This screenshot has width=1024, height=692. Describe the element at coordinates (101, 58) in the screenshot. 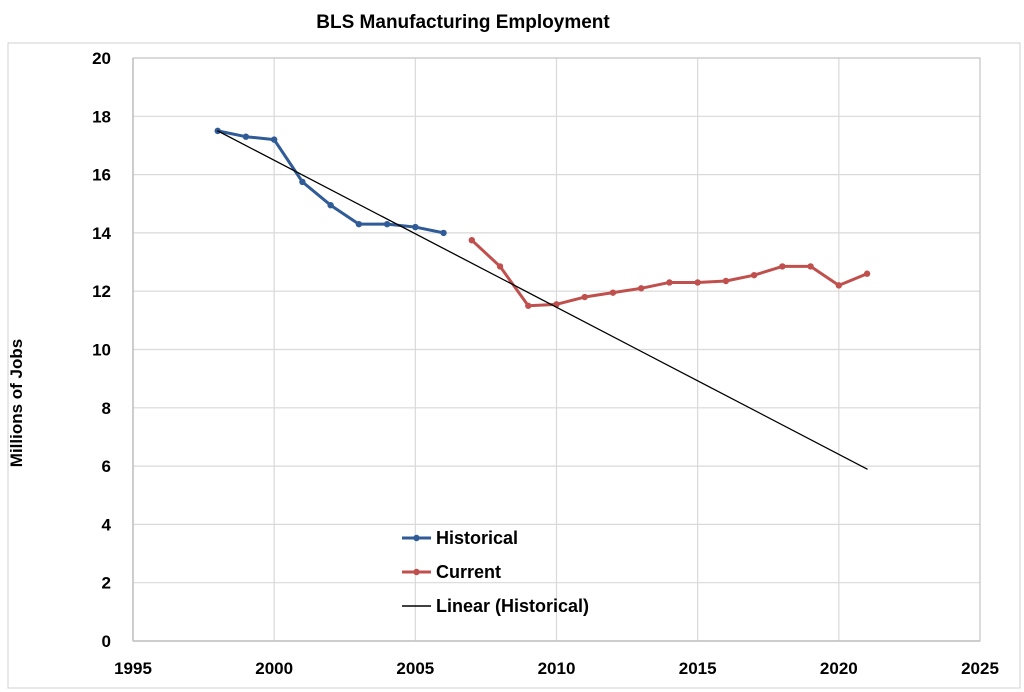

I see `y-tick-label: 20` at that location.